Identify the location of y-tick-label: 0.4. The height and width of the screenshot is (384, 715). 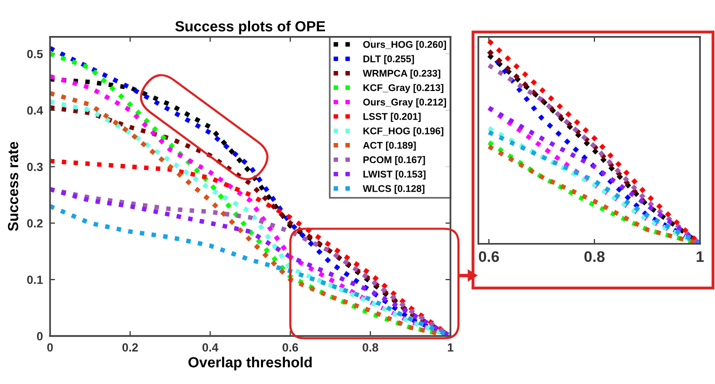
(35, 110).